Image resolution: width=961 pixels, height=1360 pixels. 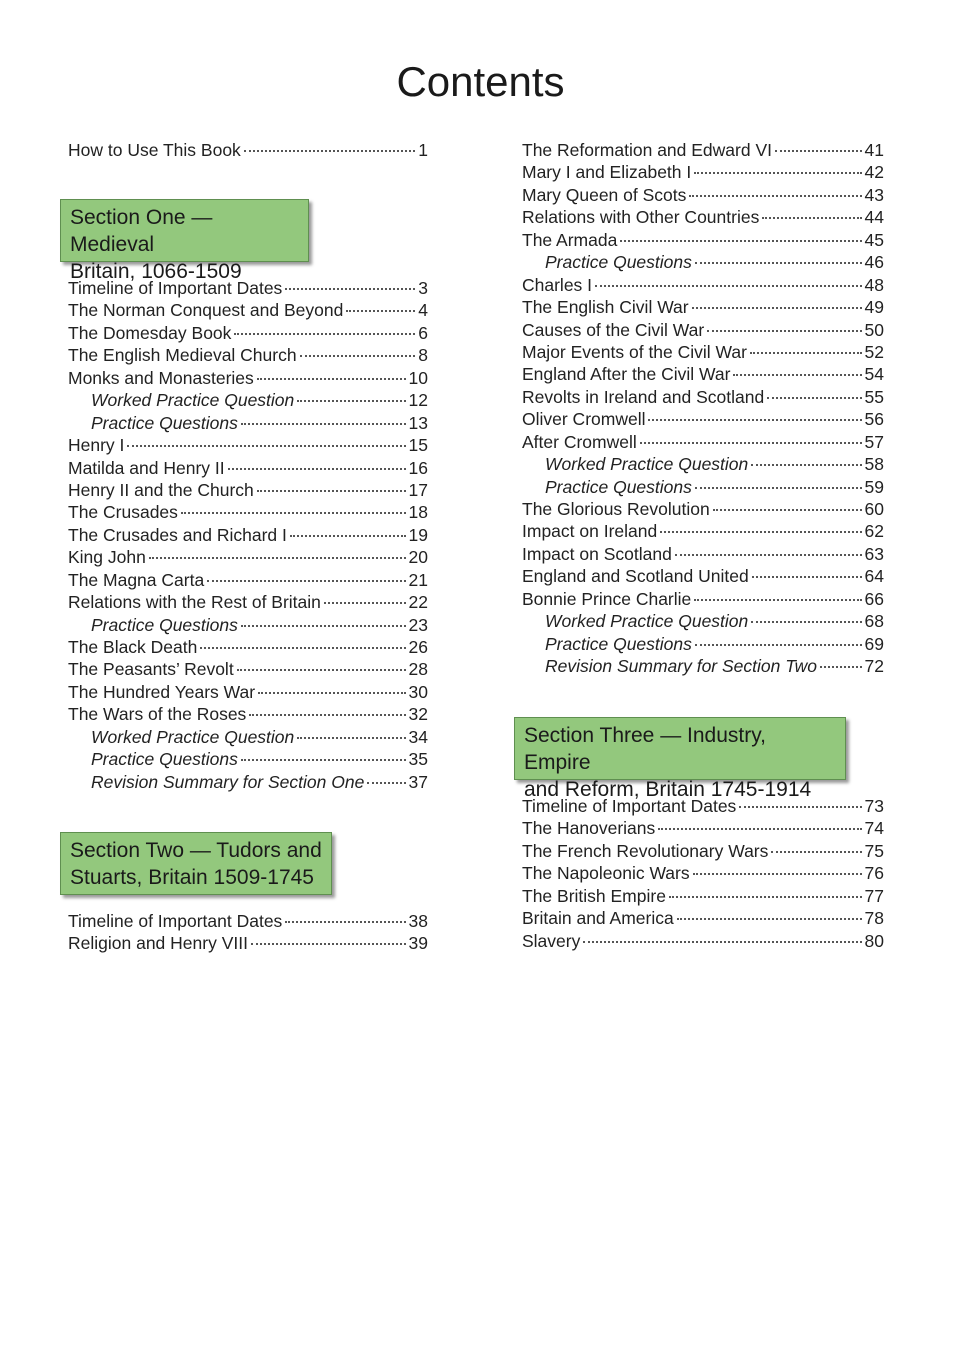 I want to click on toc-entry: Worked Practice Question 58, so click(x=703, y=464).